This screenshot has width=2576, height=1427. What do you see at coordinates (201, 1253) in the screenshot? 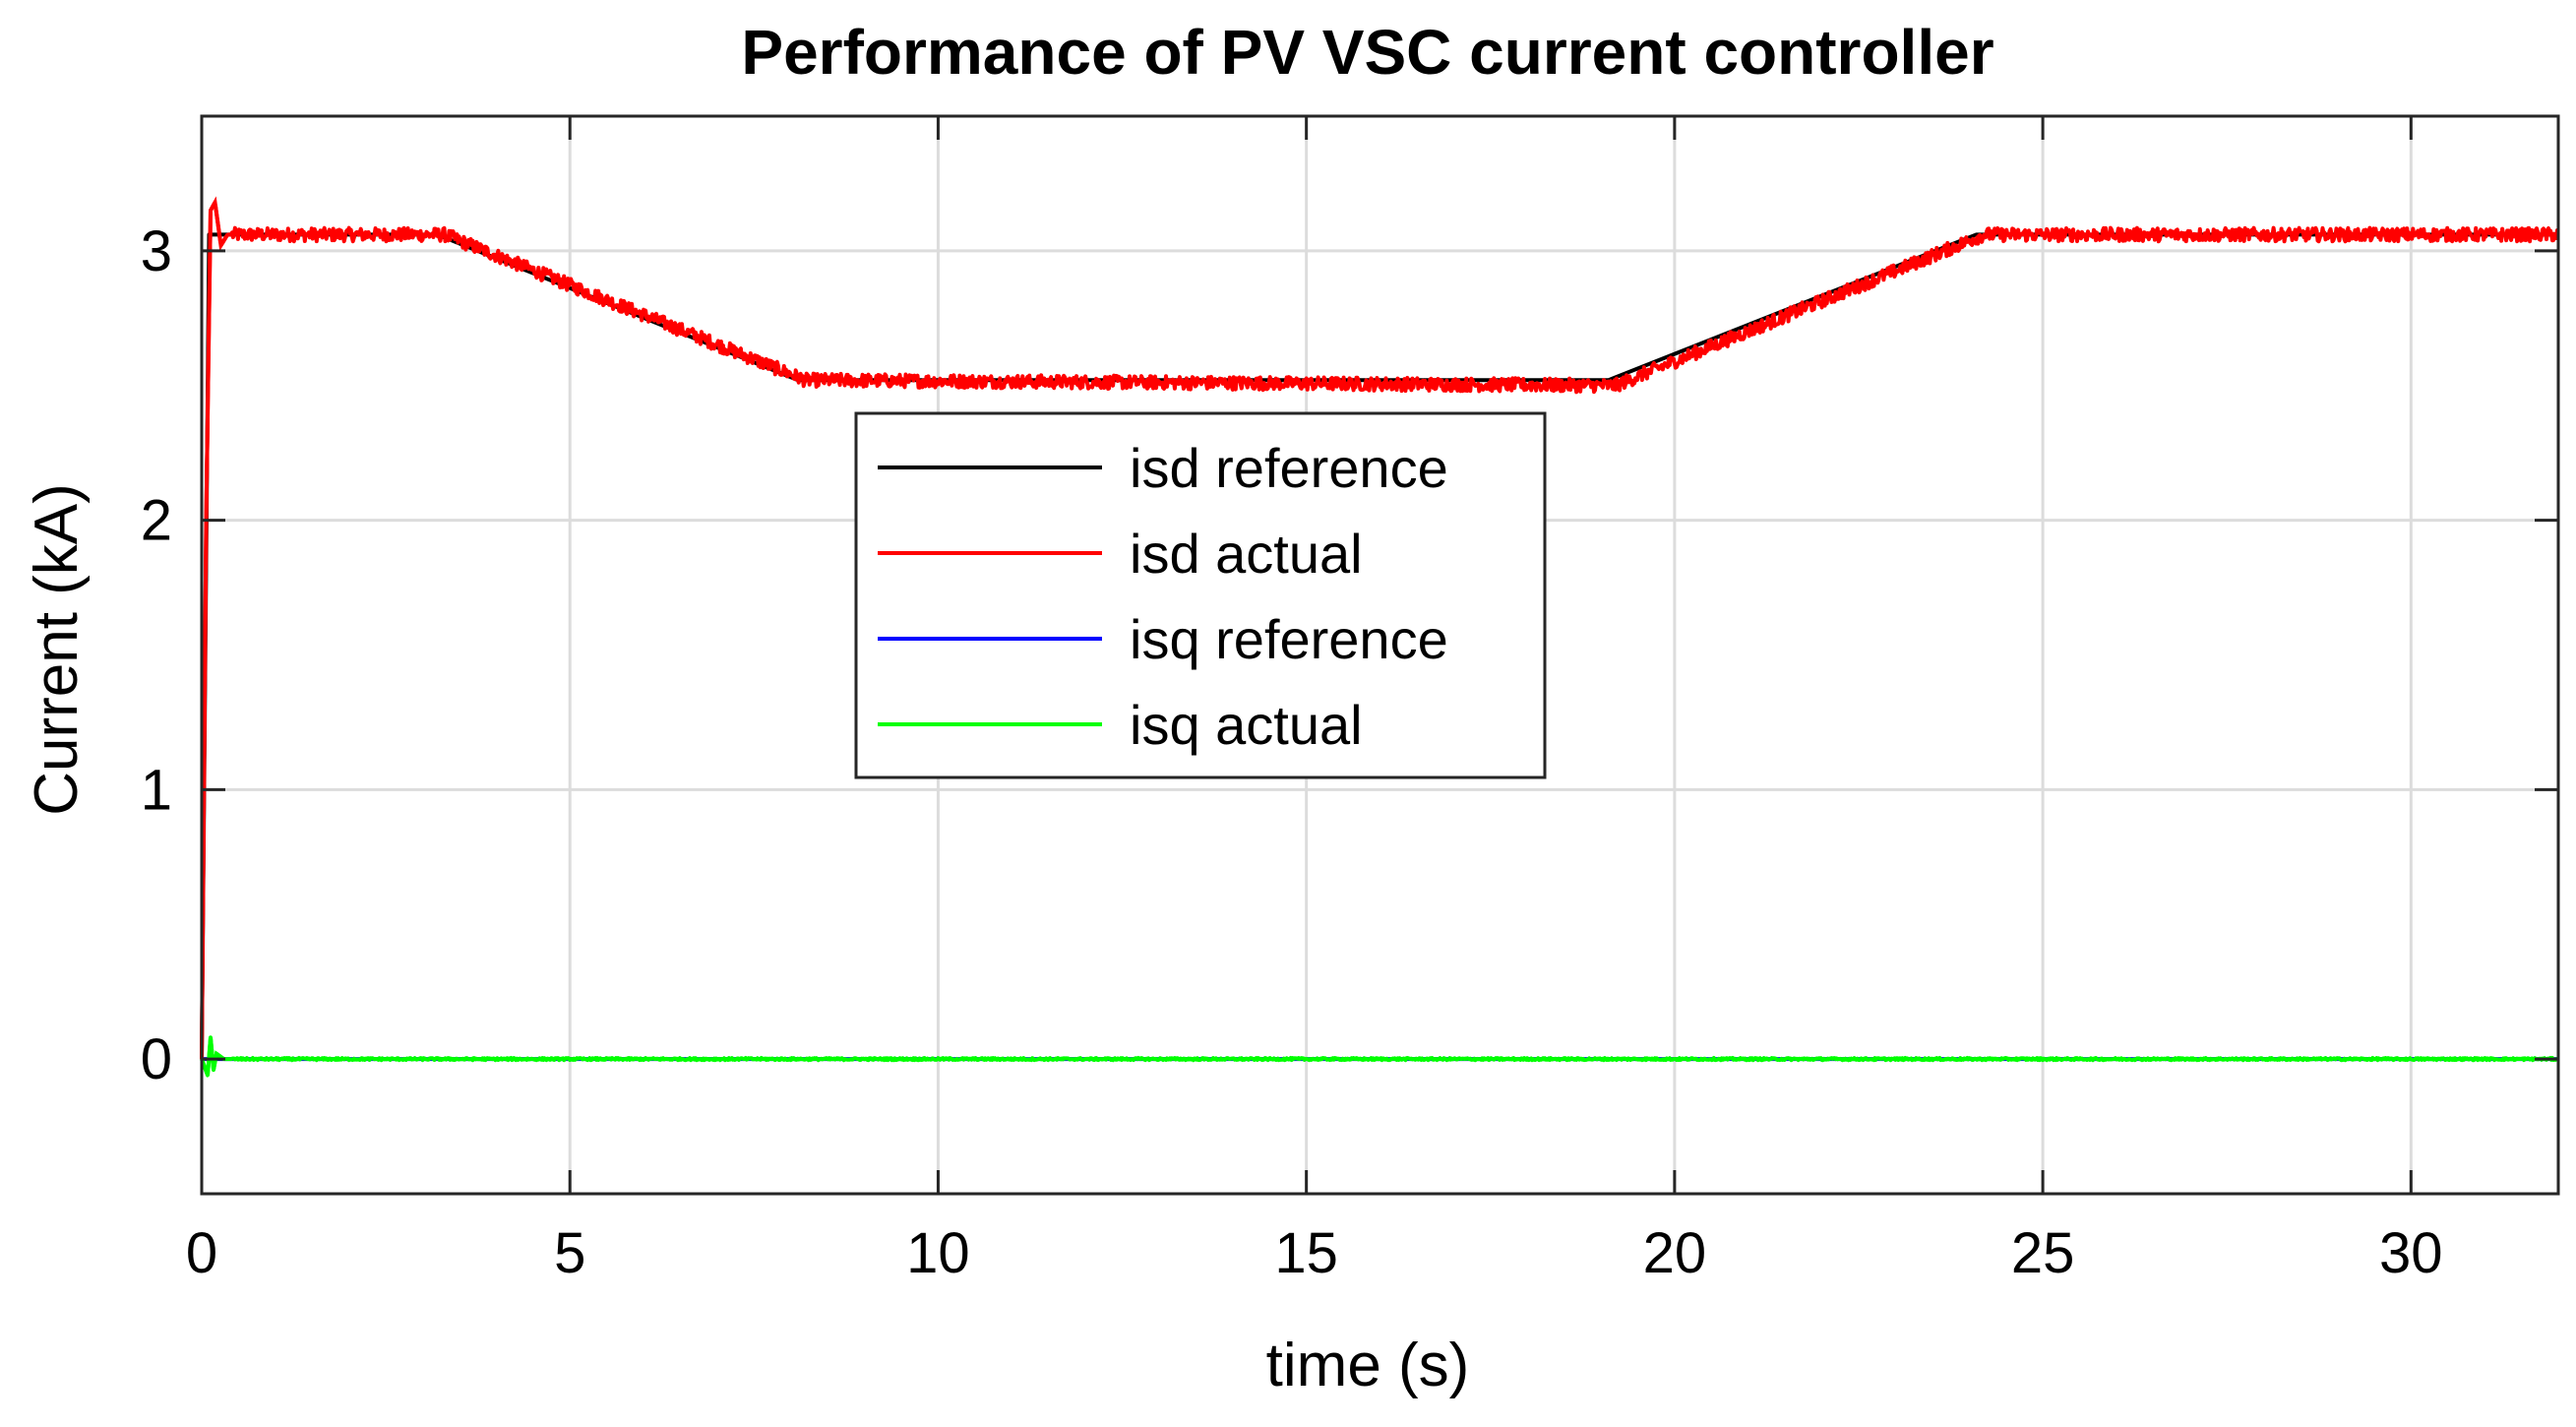
I see `x-tick-label: 0` at bounding box center [201, 1253].